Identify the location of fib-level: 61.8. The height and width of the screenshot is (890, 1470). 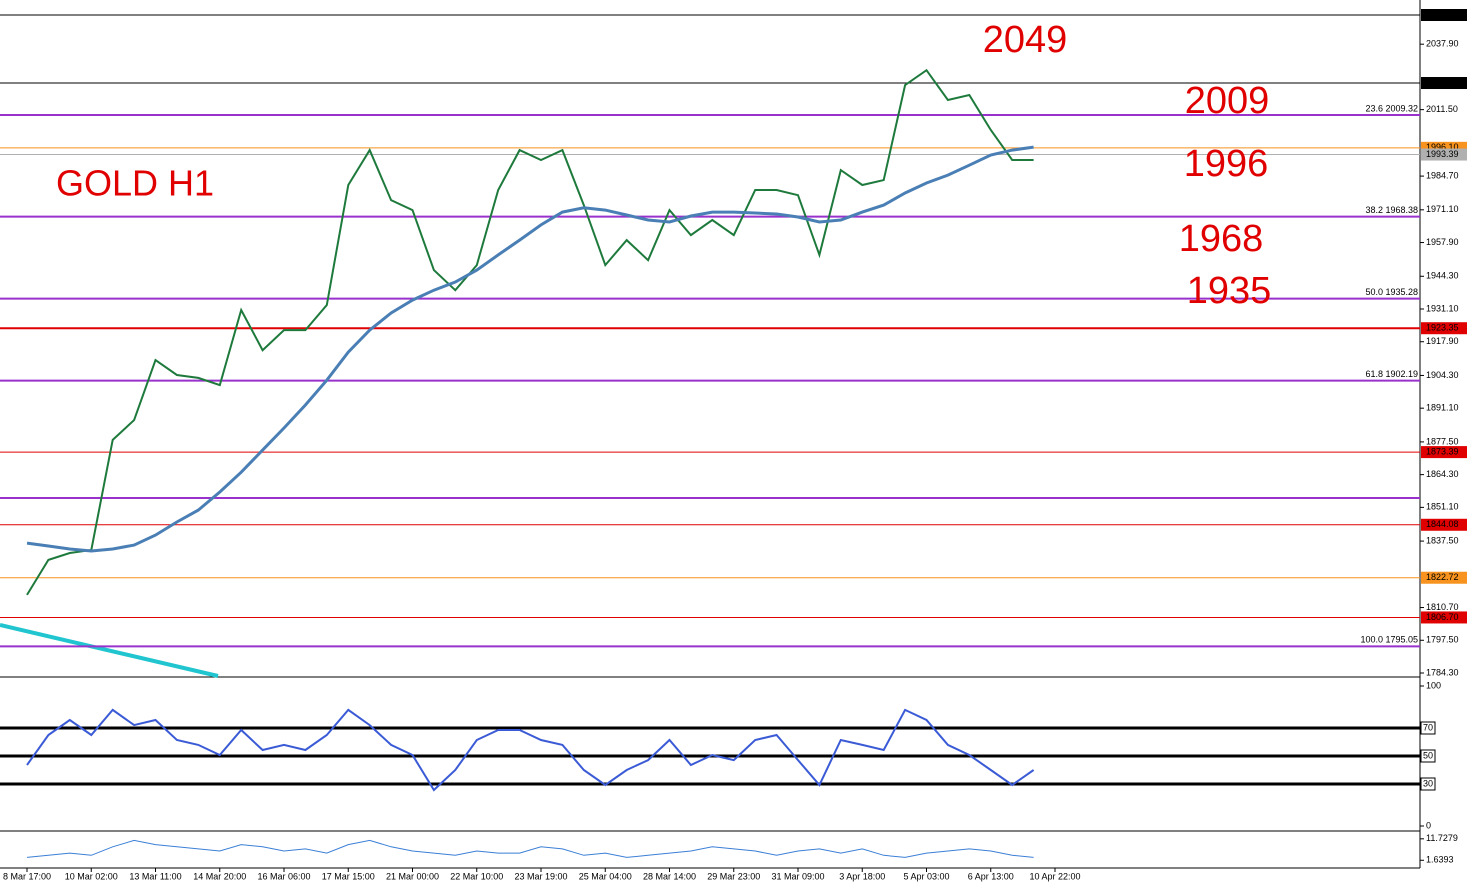
(1374, 374).